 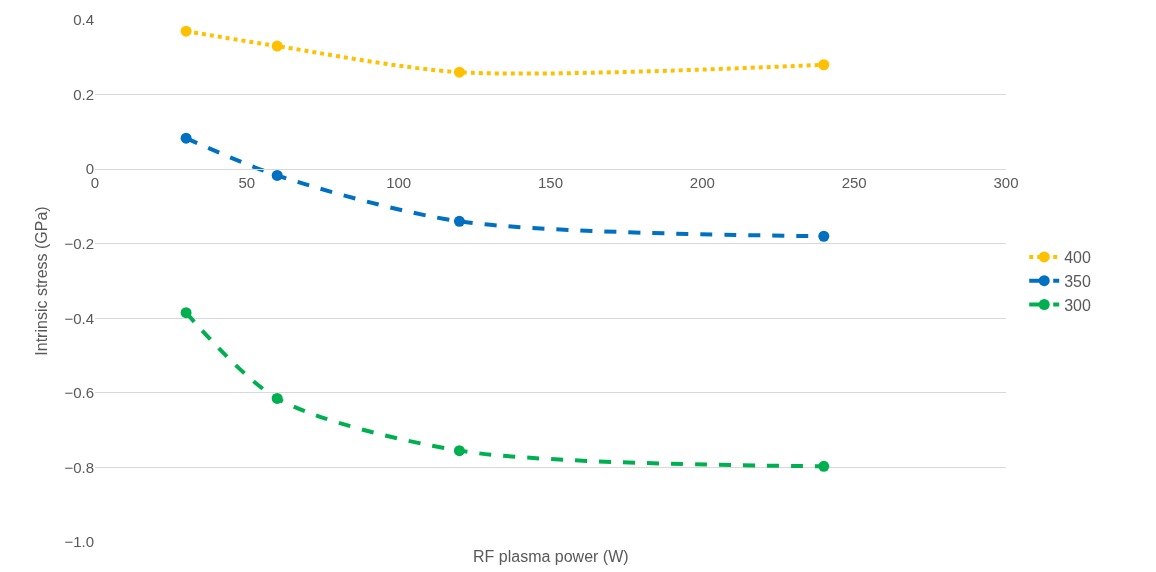 What do you see at coordinates (89, 169) in the screenshot?
I see `y-tick-label: 0` at bounding box center [89, 169].